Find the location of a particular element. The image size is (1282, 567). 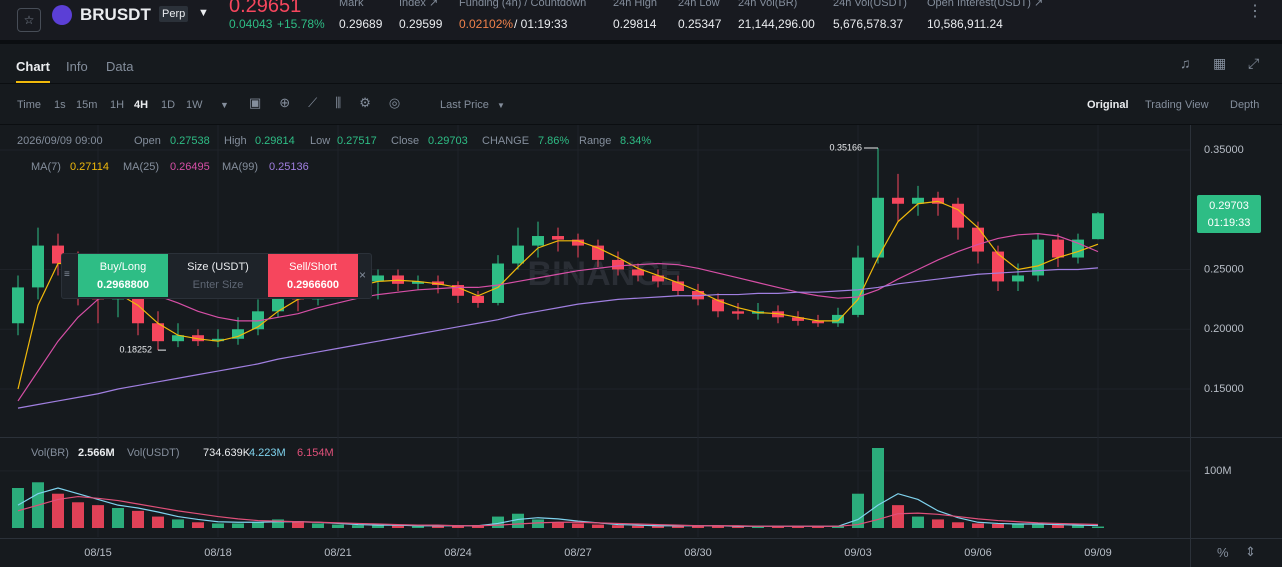

stat-label: 24h Vol(USDT) is located at coordinates (870, 4).